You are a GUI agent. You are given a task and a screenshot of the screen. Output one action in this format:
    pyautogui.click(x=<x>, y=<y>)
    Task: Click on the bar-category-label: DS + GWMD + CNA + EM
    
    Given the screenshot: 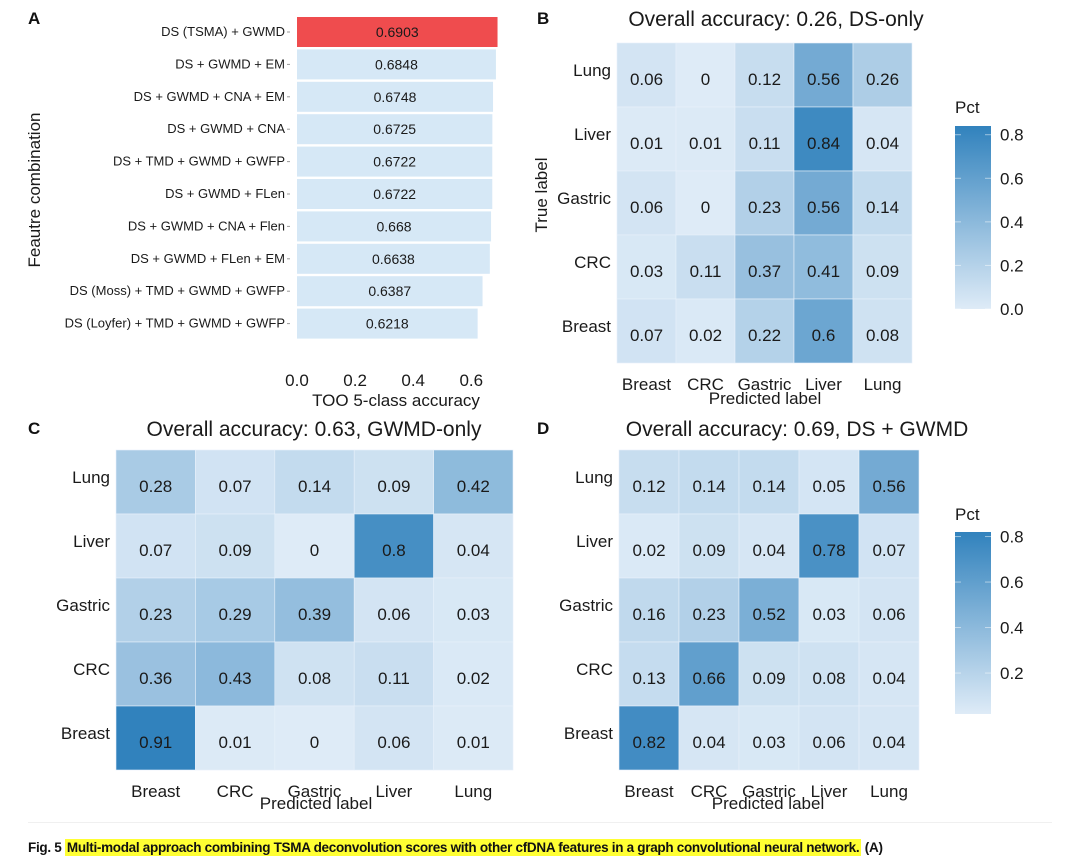 What is the action you would take?
    pyautogui.click(x=209, y=96)
    